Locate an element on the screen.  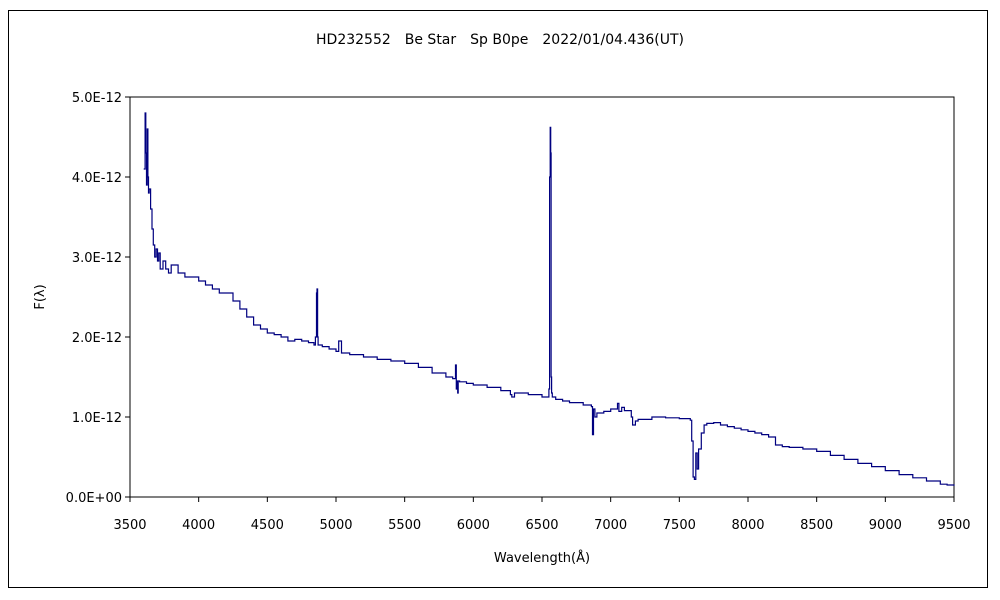
y-tick-label: 4.0E-12 is located at coordinates (97, 178).